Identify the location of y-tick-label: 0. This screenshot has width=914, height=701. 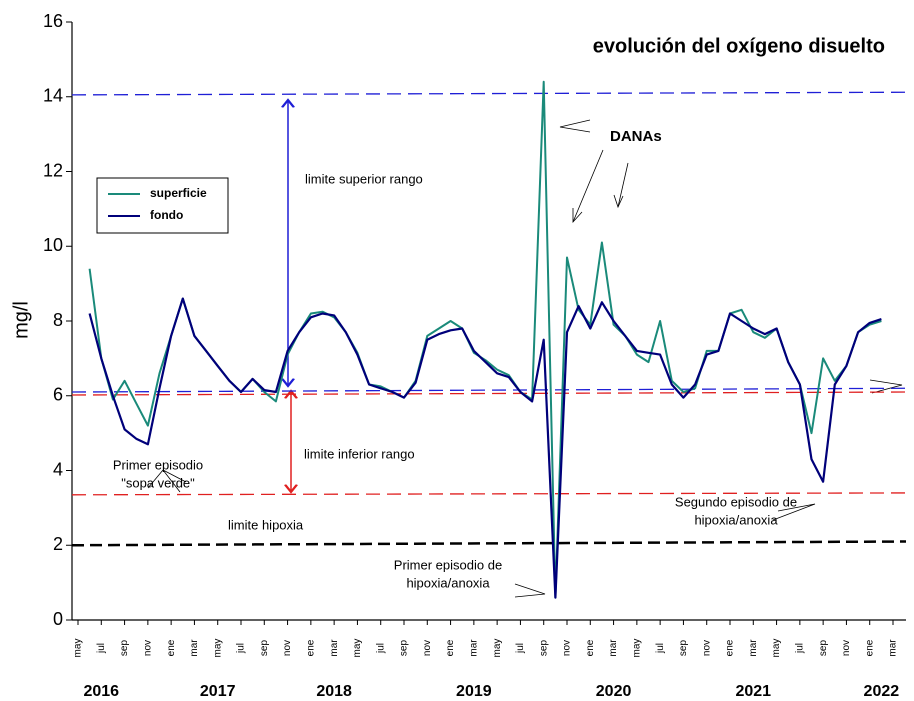
(58, 619).